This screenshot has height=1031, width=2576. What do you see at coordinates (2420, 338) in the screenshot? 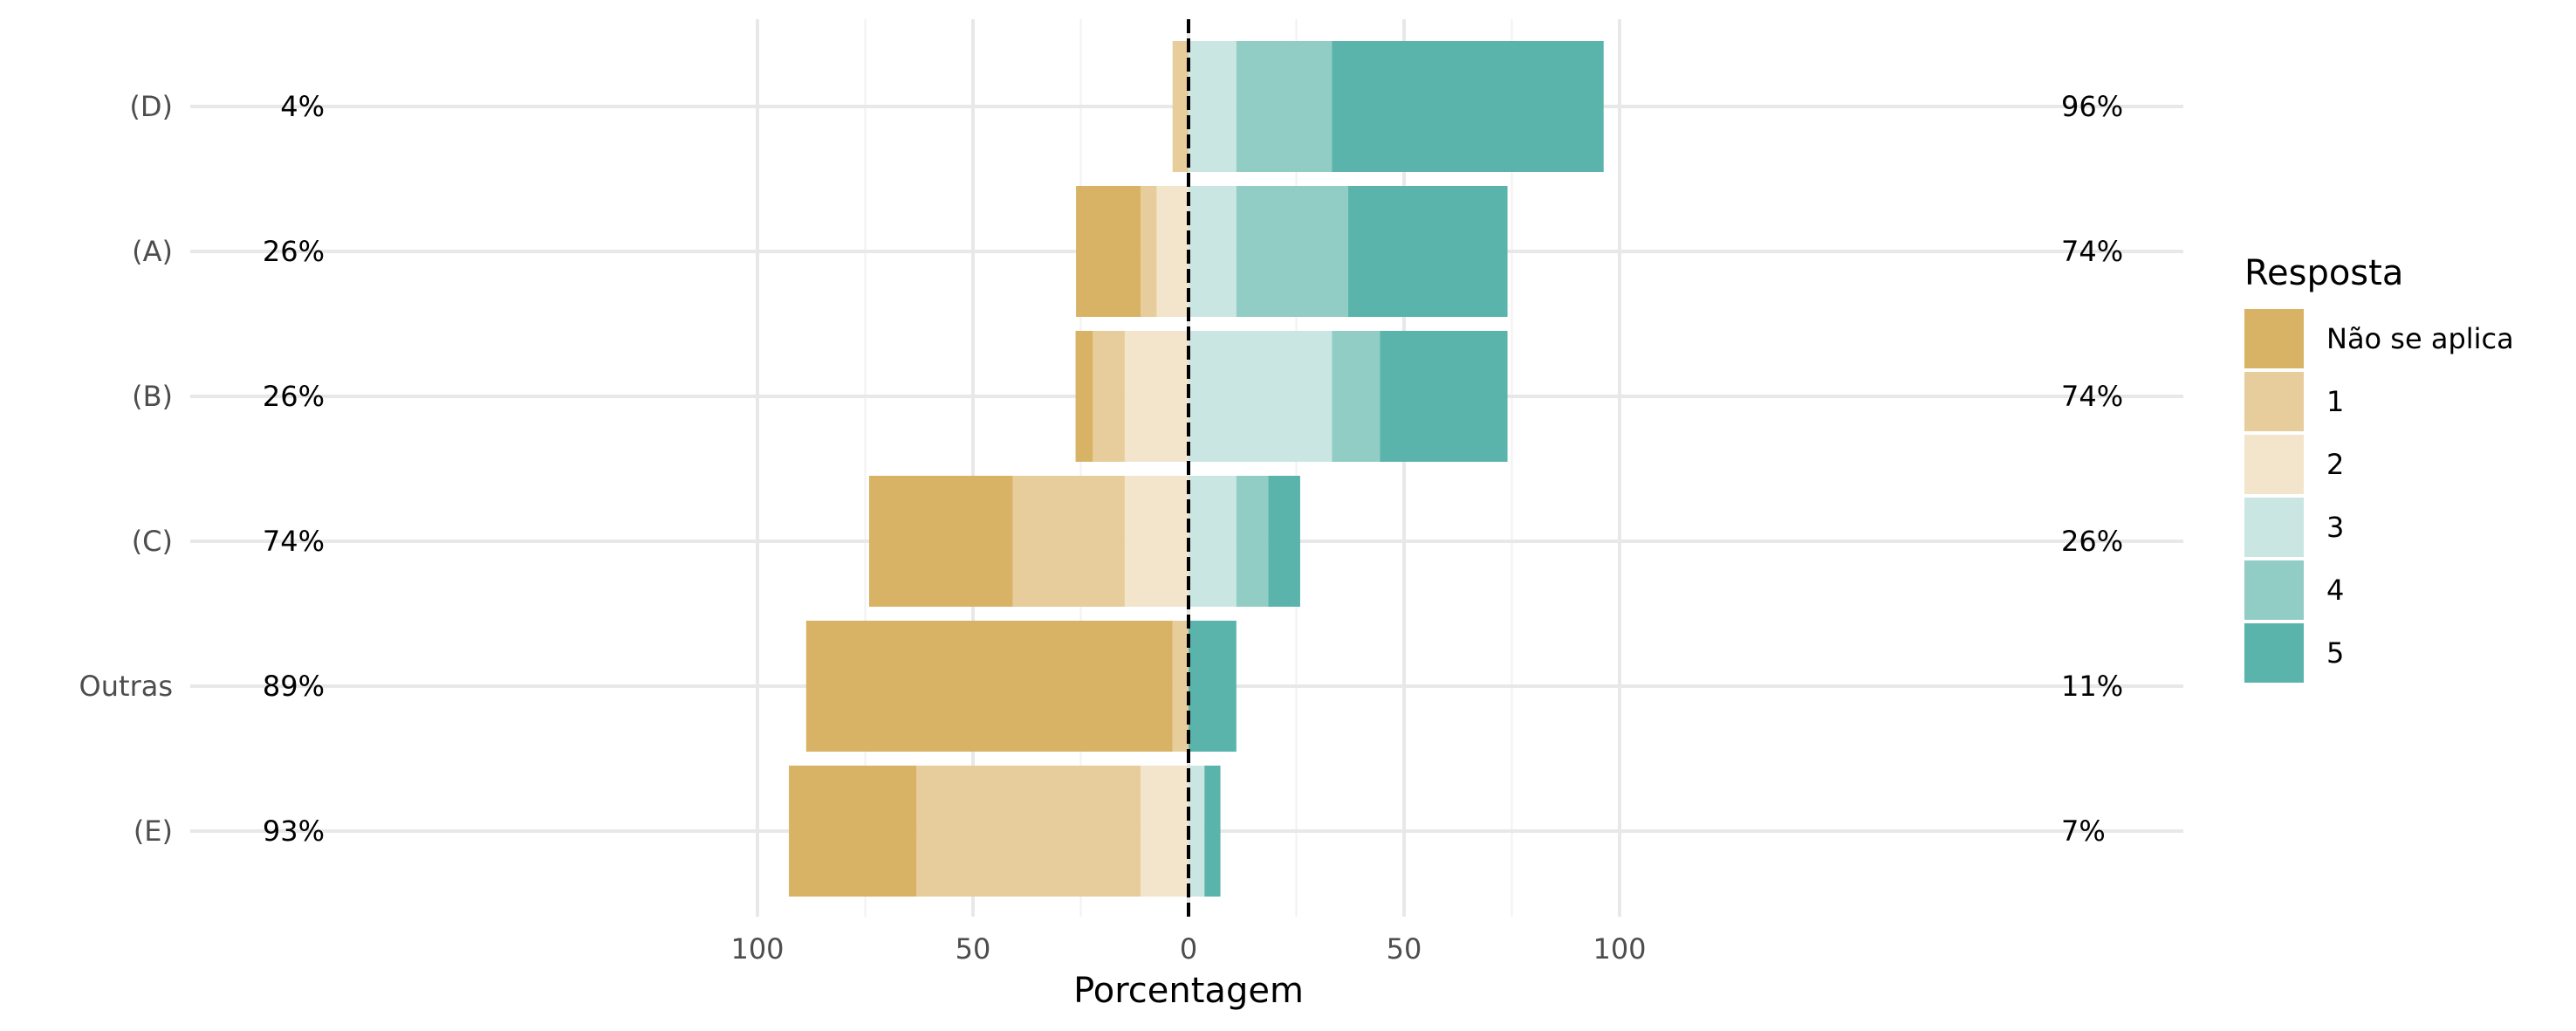
I see `legend-label: Não se aplica` at bounding box center [2420, 338].